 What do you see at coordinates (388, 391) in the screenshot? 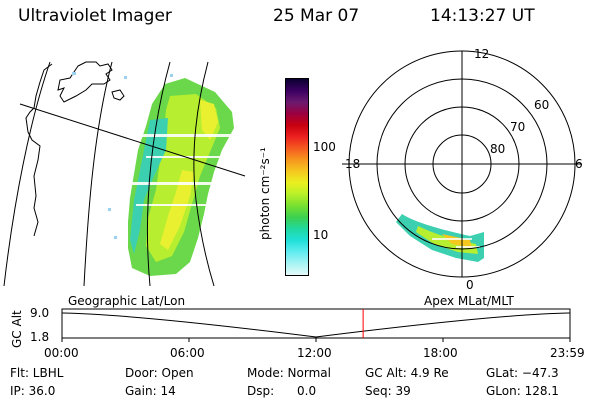
I see `status-seq: Seq: 39` at bounding box center [388, 391].